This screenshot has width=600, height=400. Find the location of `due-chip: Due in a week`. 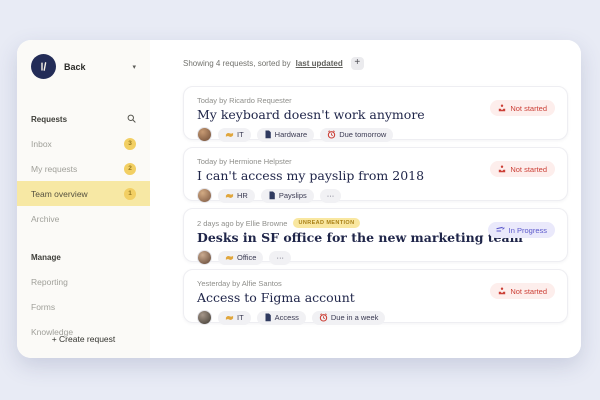

due-chip: Due in a week is located at coordinates (348, 317).